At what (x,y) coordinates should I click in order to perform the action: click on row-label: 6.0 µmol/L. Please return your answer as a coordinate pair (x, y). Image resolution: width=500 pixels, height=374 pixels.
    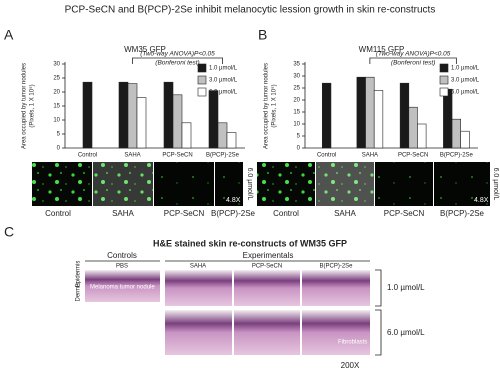
    Looking at the image, I should click on (406, 332).